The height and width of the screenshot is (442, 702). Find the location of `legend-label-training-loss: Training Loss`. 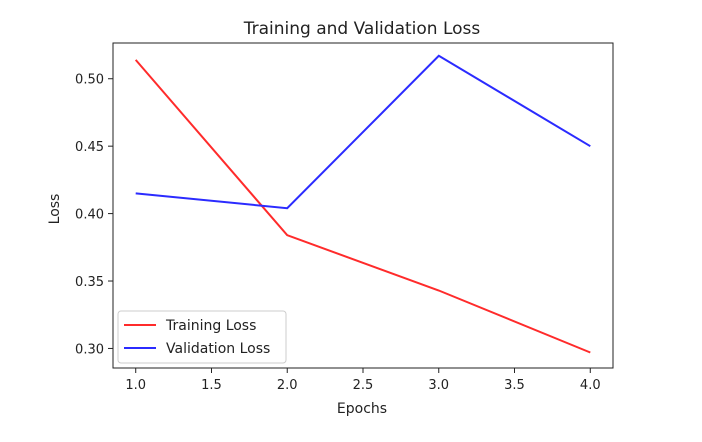

legend-label-training-loss: Training Loss is located at coordinates (210, 326).